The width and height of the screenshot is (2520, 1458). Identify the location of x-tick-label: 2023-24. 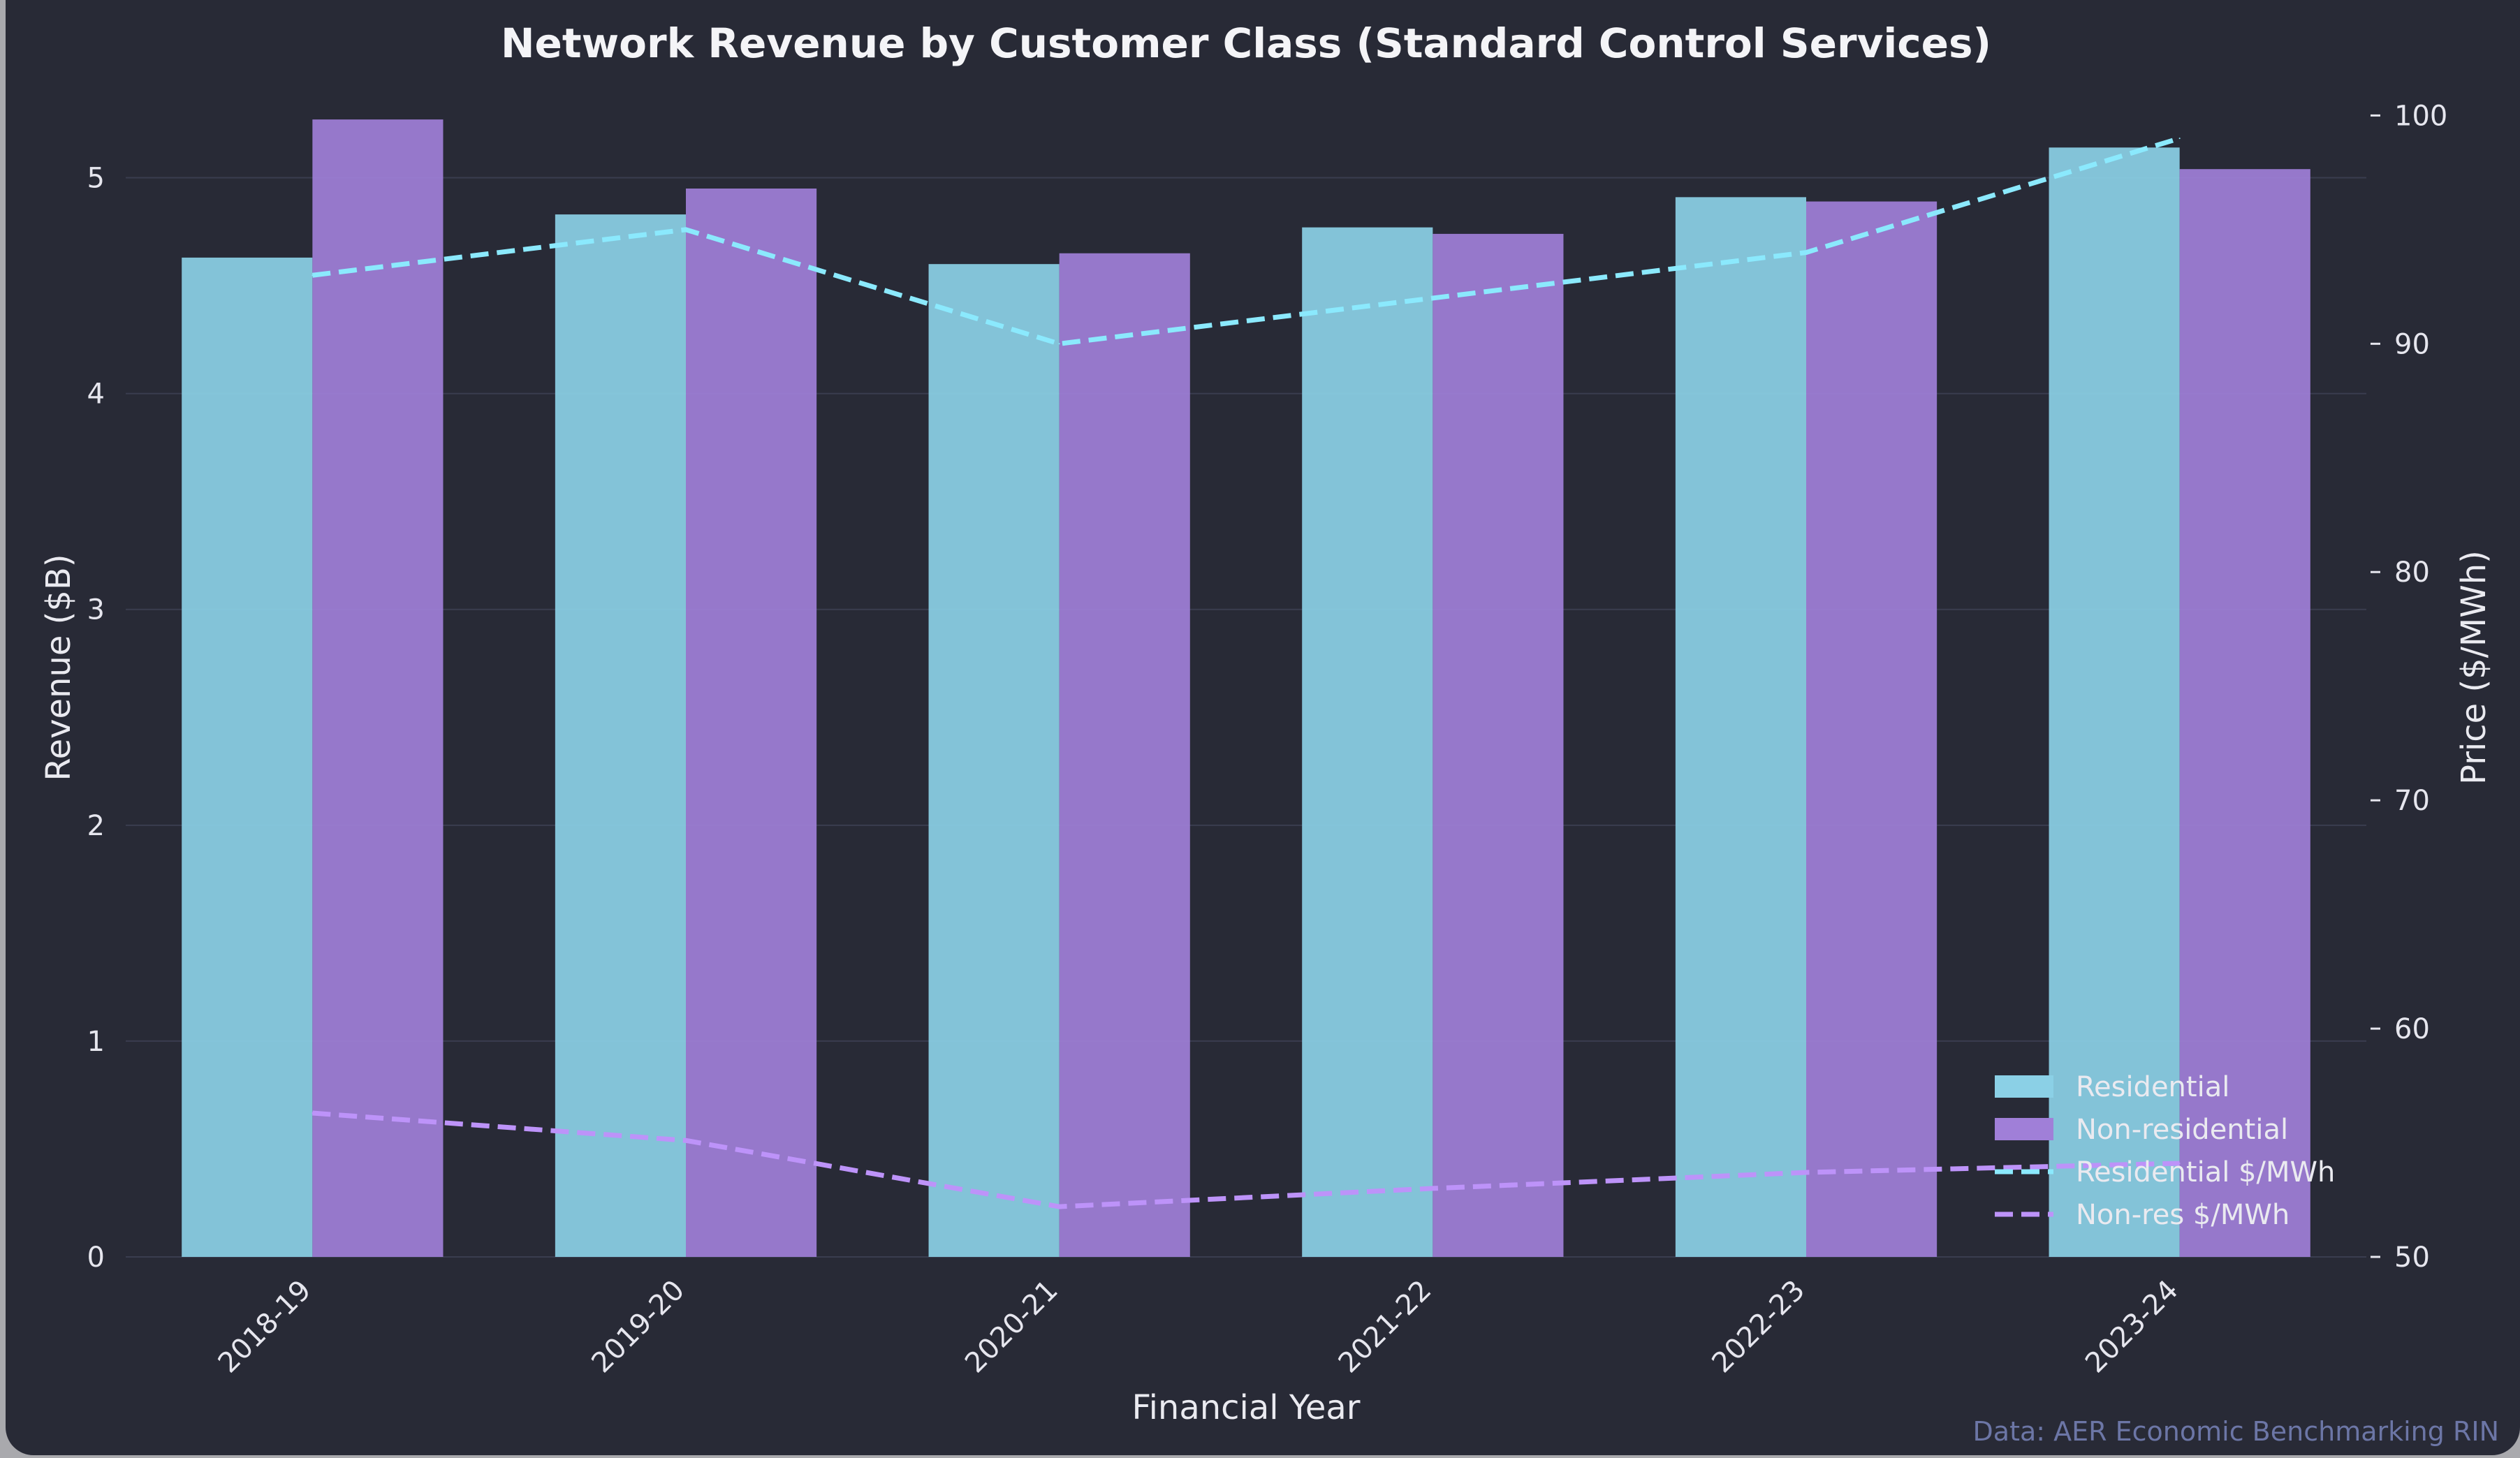
(2132, 1327).